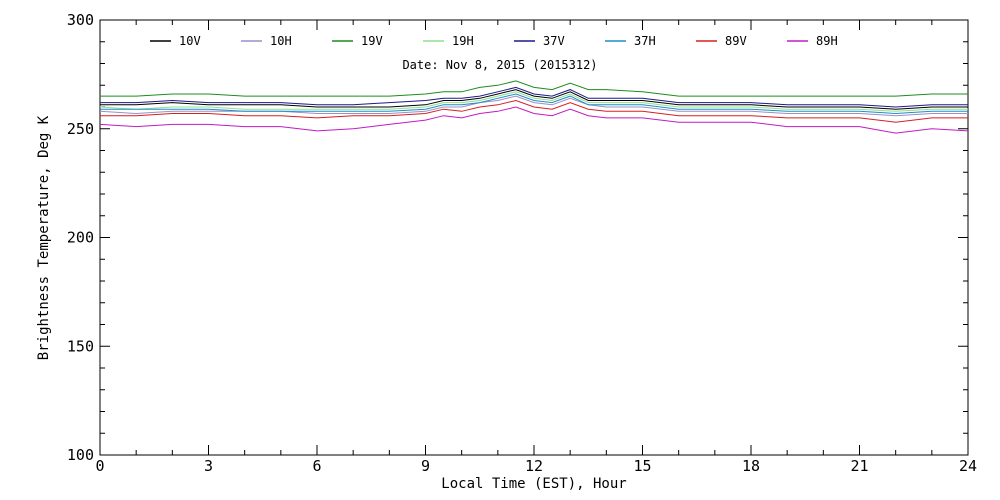  I want to click on series-line-89h, so click(534, 120).